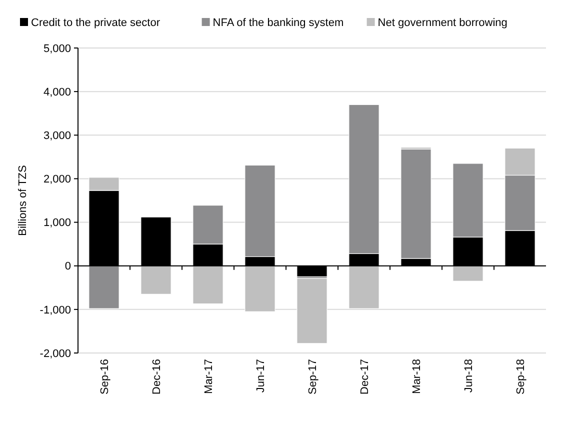 This screenshot has width=576, height=421. I want to click on y-tick-label: -2,000, so click(55, 354).